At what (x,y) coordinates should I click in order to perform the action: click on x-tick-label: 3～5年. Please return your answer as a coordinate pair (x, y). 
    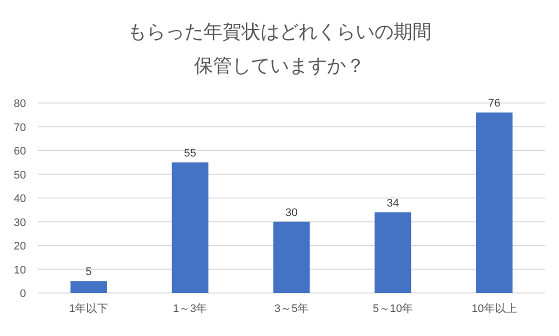
    Looking at the image, I should click on (291, 309).